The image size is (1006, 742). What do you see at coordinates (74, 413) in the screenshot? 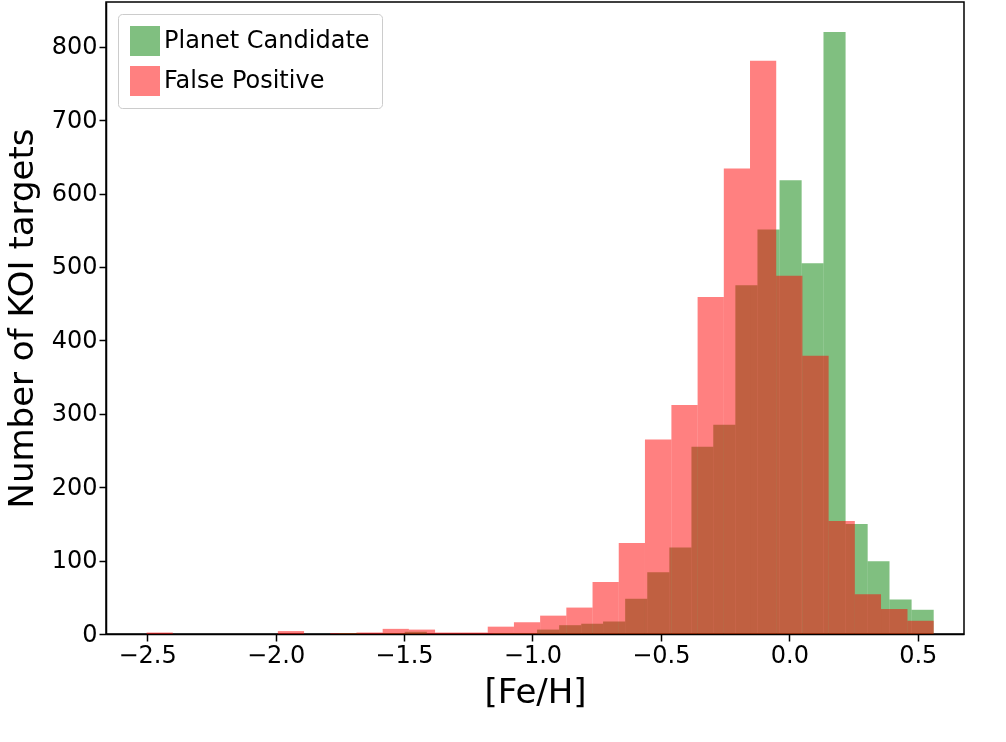
I see `y-tick-label: 300` at bounding box center [74, 413].